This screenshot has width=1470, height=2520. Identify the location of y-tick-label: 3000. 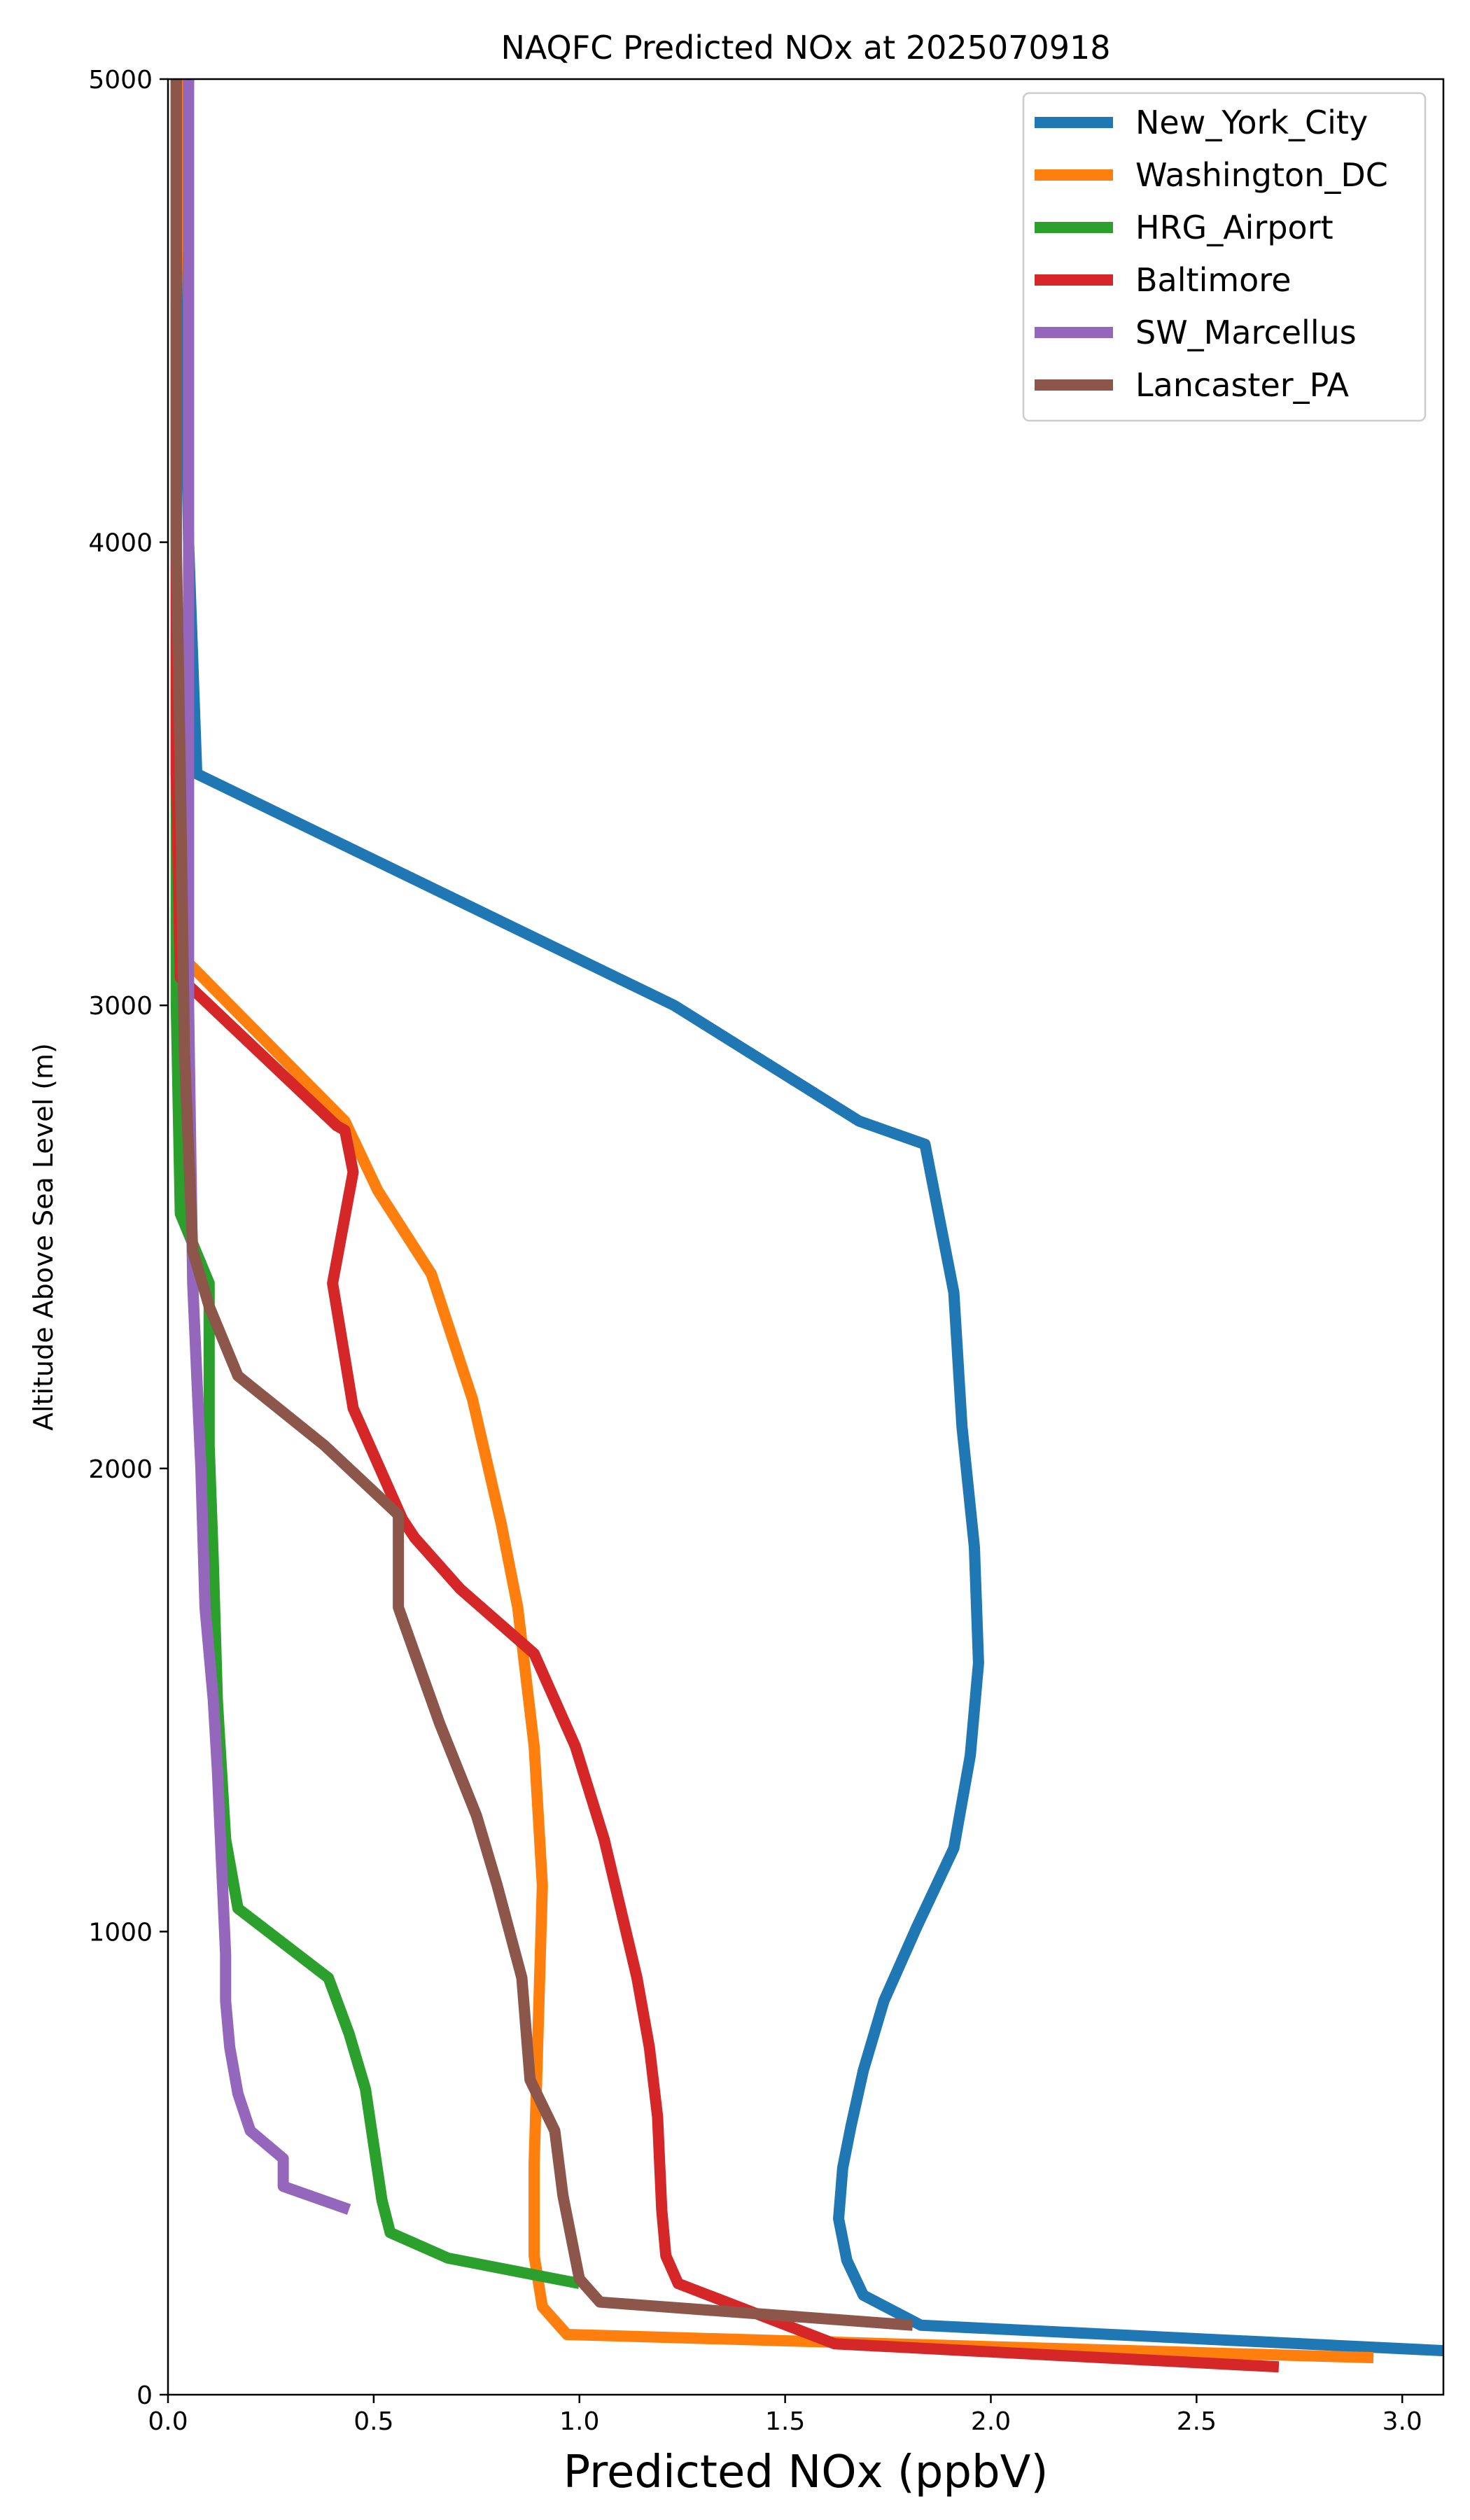
(120, 1006).